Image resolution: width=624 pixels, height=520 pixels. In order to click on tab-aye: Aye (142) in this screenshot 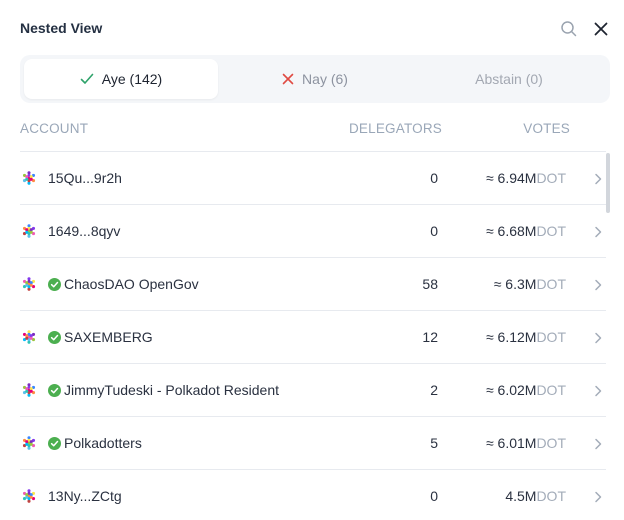, I will do `click(121, 79)`.